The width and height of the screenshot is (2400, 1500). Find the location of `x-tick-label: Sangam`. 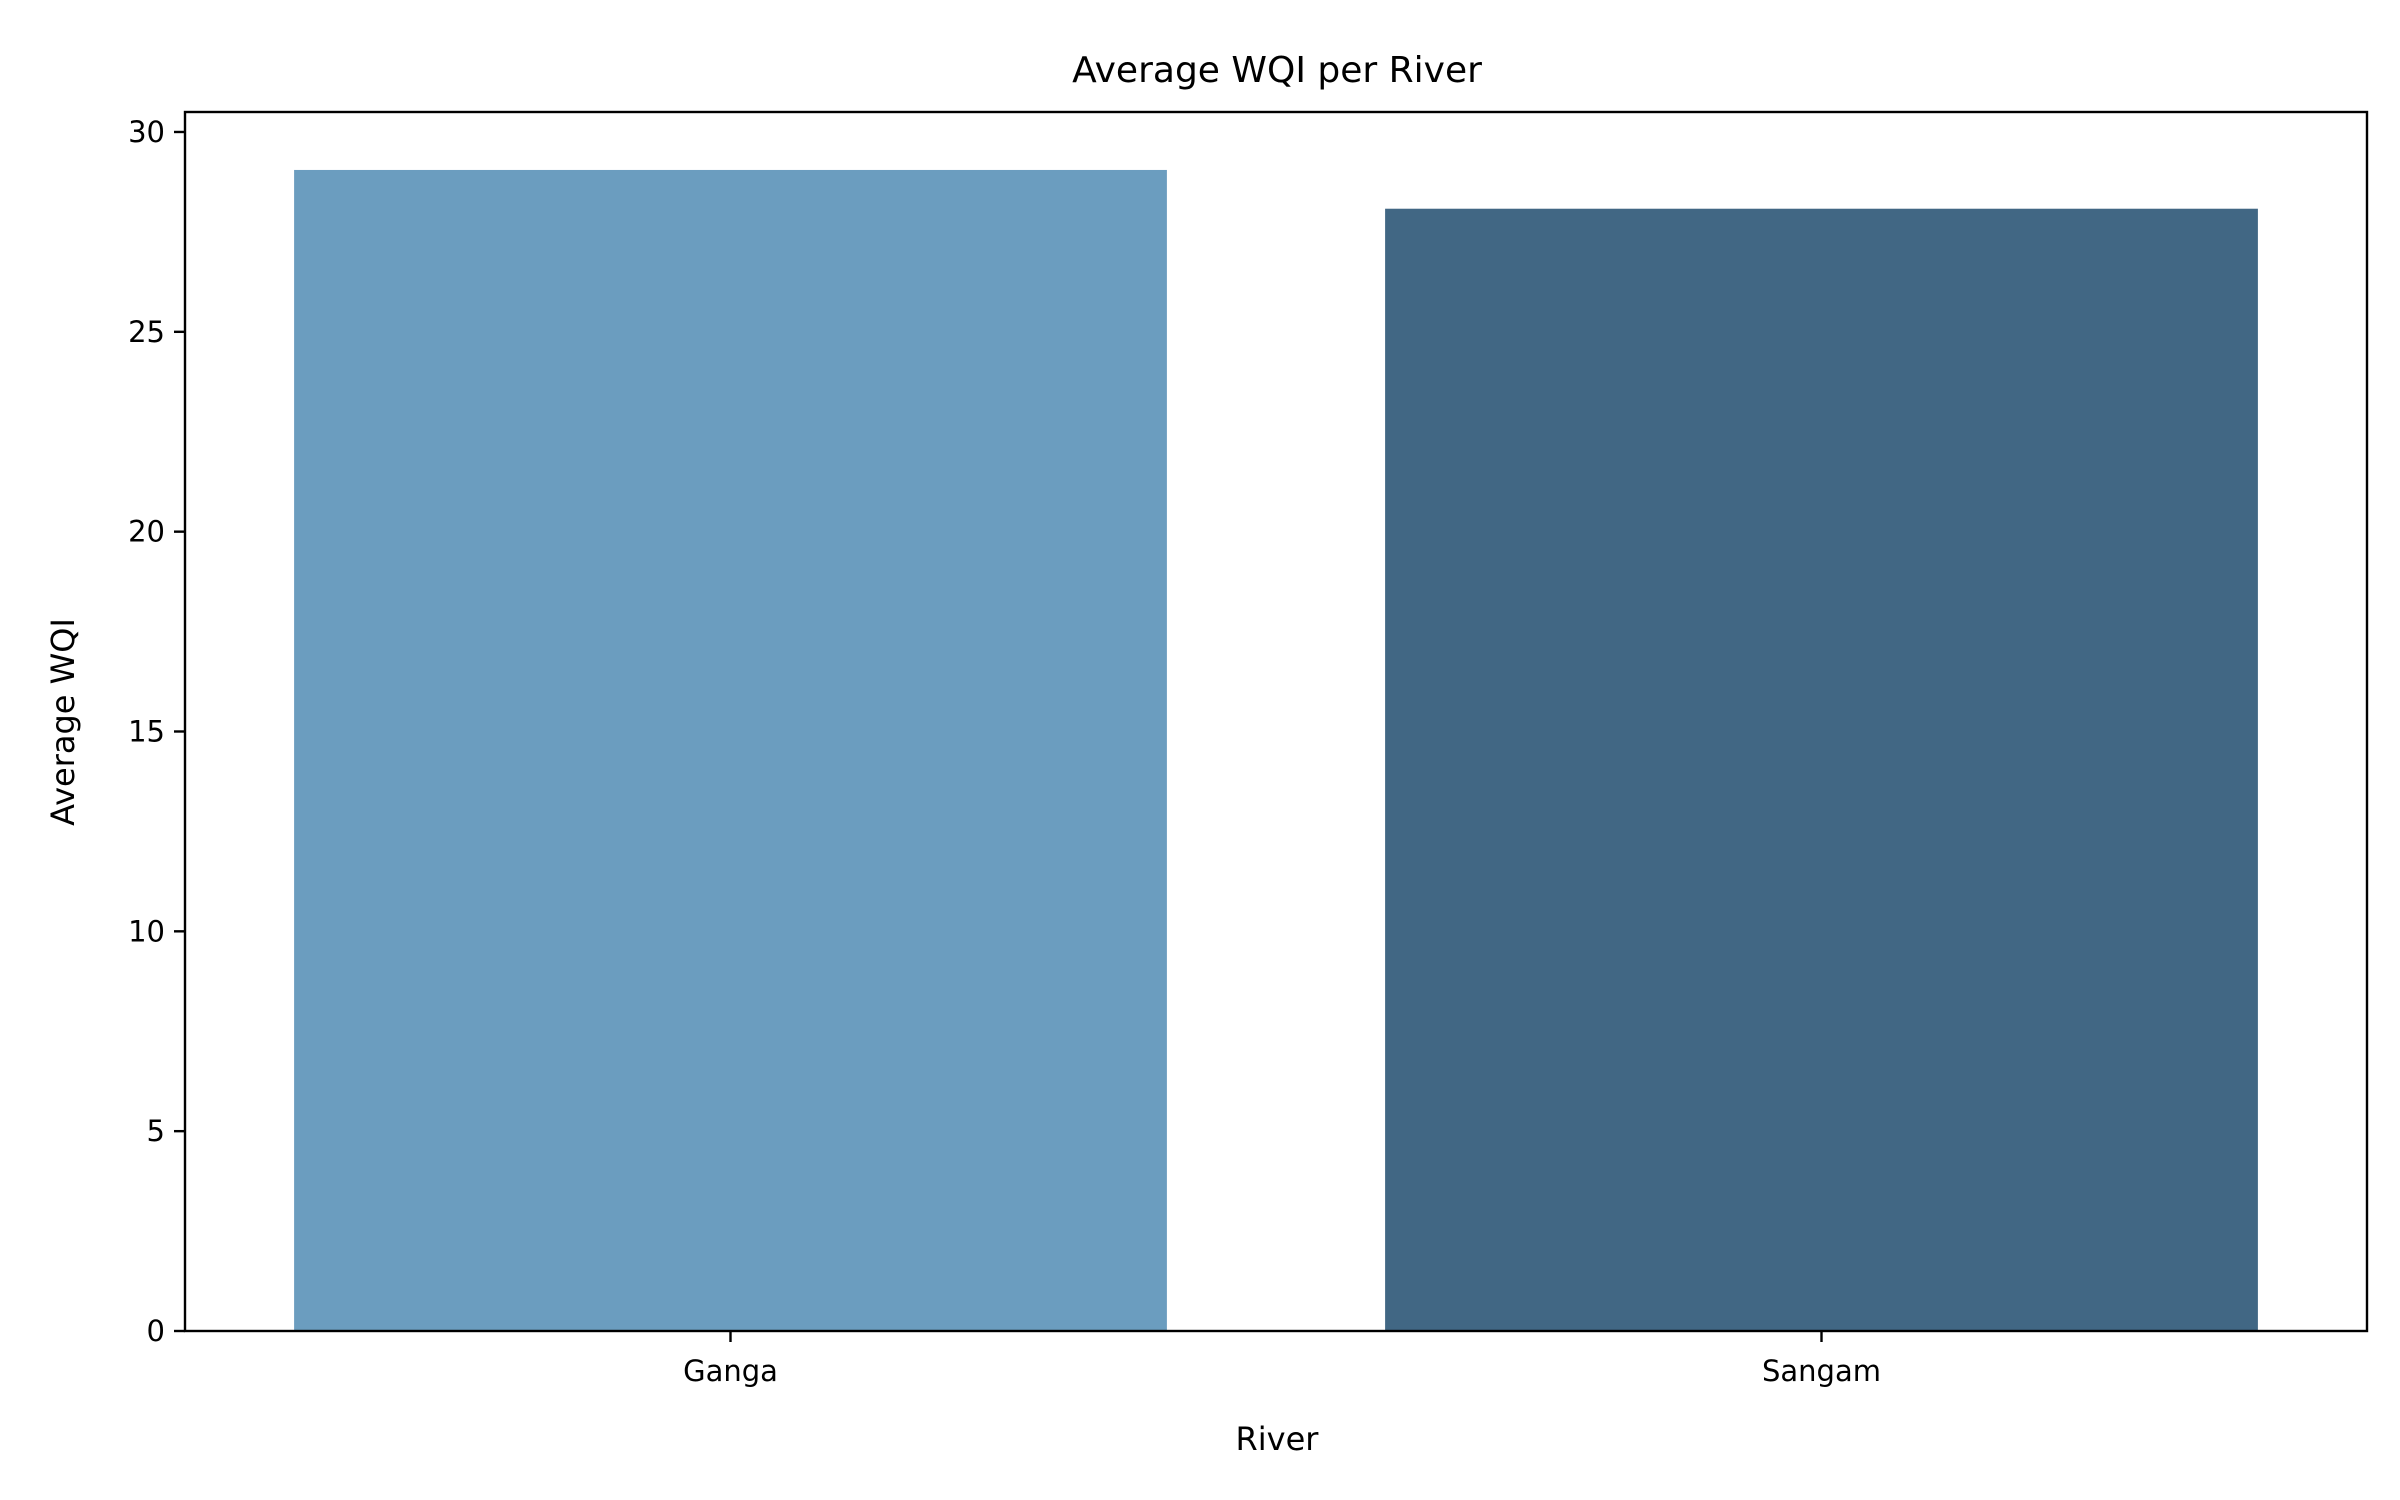

x-tick-label: Sangam is located at coordinates (1821, 1371).